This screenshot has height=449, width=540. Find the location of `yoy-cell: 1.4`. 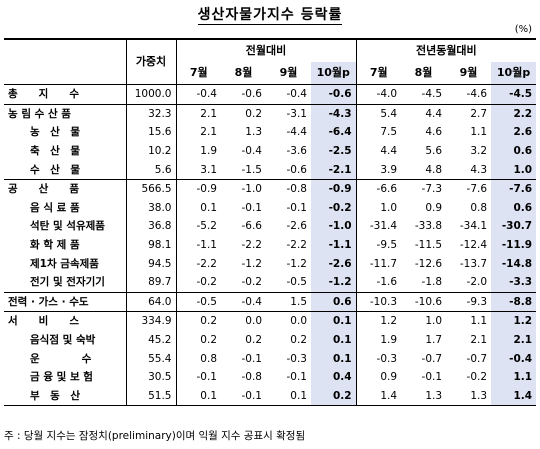

yoy-cell: 1.4 is located at coordinates (378, 396).